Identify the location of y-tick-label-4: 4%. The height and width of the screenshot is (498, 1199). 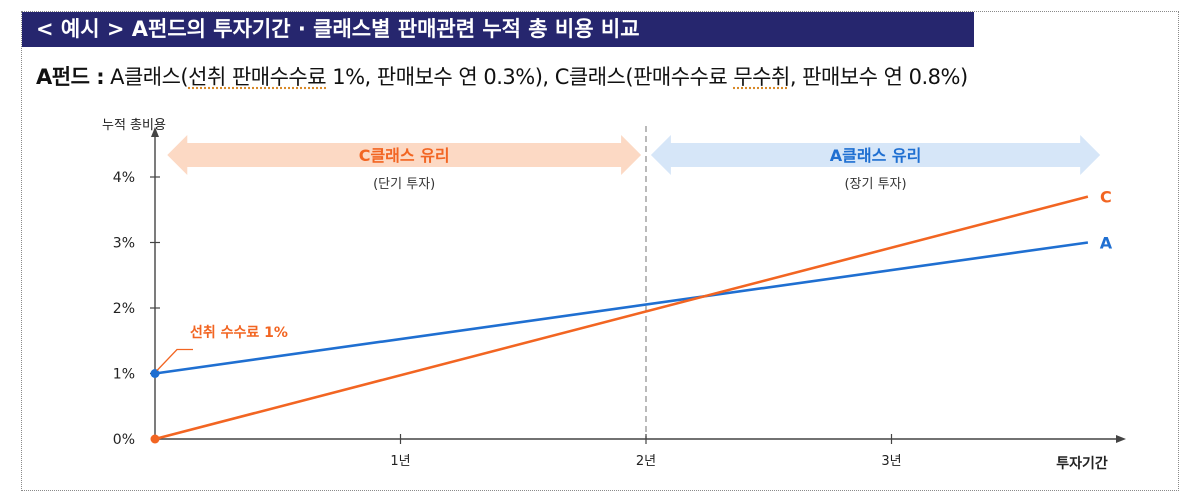
(124, 178).